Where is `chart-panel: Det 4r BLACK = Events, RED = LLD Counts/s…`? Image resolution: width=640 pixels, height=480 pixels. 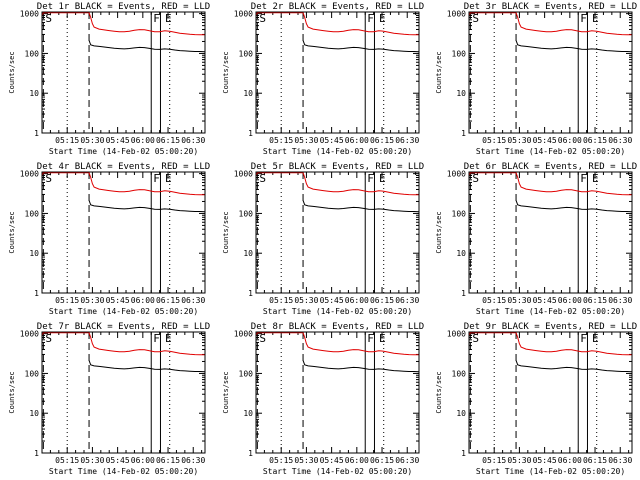
chart-panel: Det 4r BLACK = Events, RED = LLD Counts/s… is located at coordinates (109, 239).